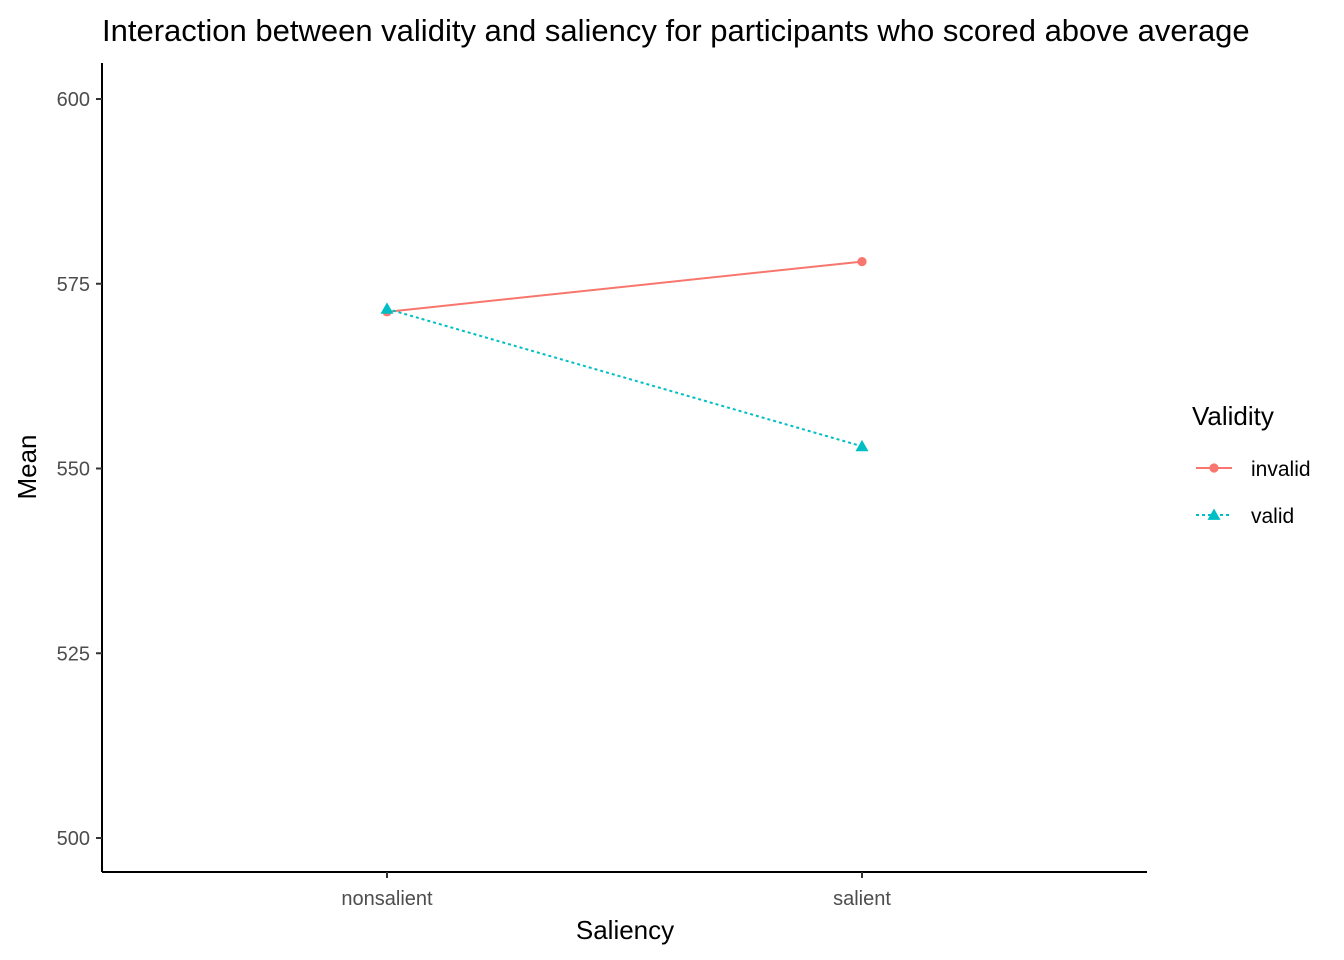  I want to click on legend-item-valid: valid, so click(1245, 516).